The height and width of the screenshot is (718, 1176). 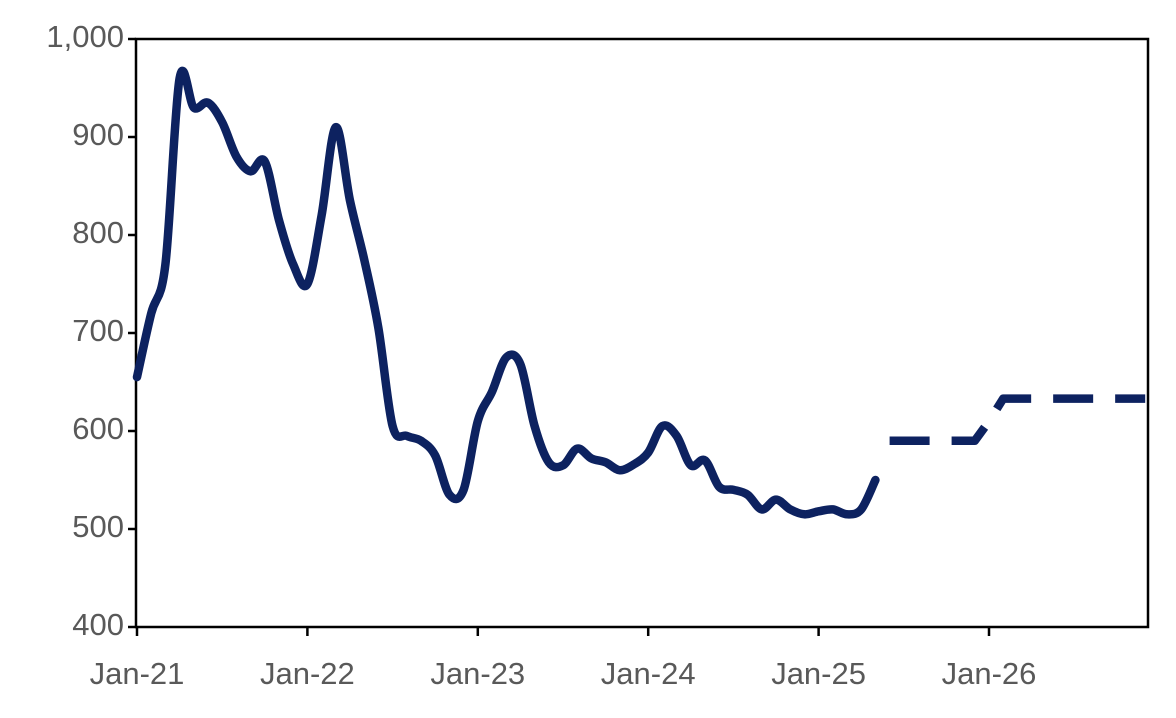 What do you see at coordinates (818, 673) in the screenshot?
I see `x-tick-label: Jan-25` at bounding box center [818, 673].